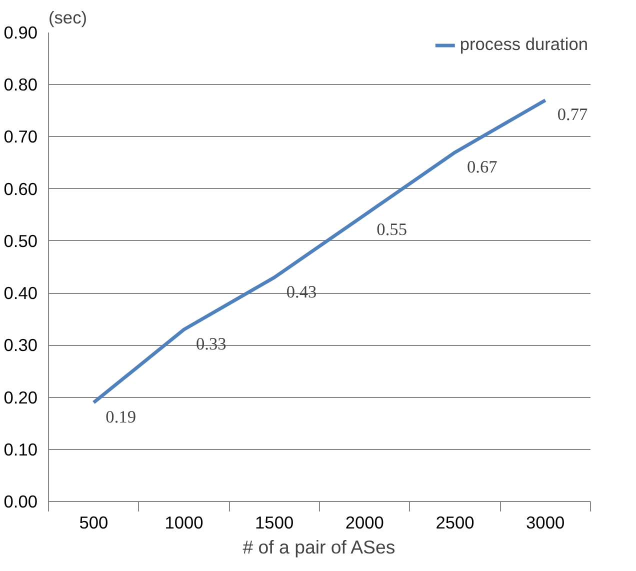 This screenshot has height=571, width=636. Describe the element at coordinates (524, 44) in the screenshot. I see `legend-label: process duration` at that location.